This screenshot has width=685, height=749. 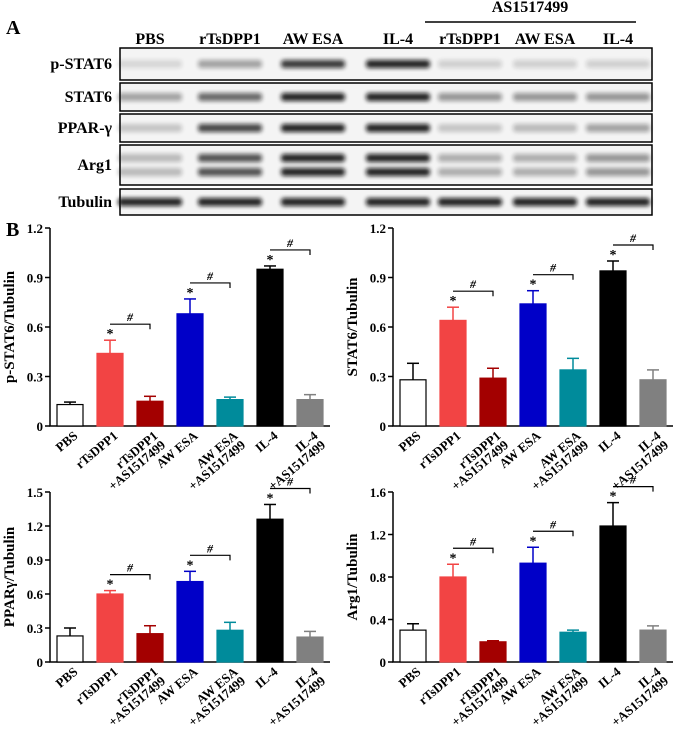 What do you see at coordinates (12, 230) in the screenshot?
I see `panel-label: B` at bounding box center [12, 230].